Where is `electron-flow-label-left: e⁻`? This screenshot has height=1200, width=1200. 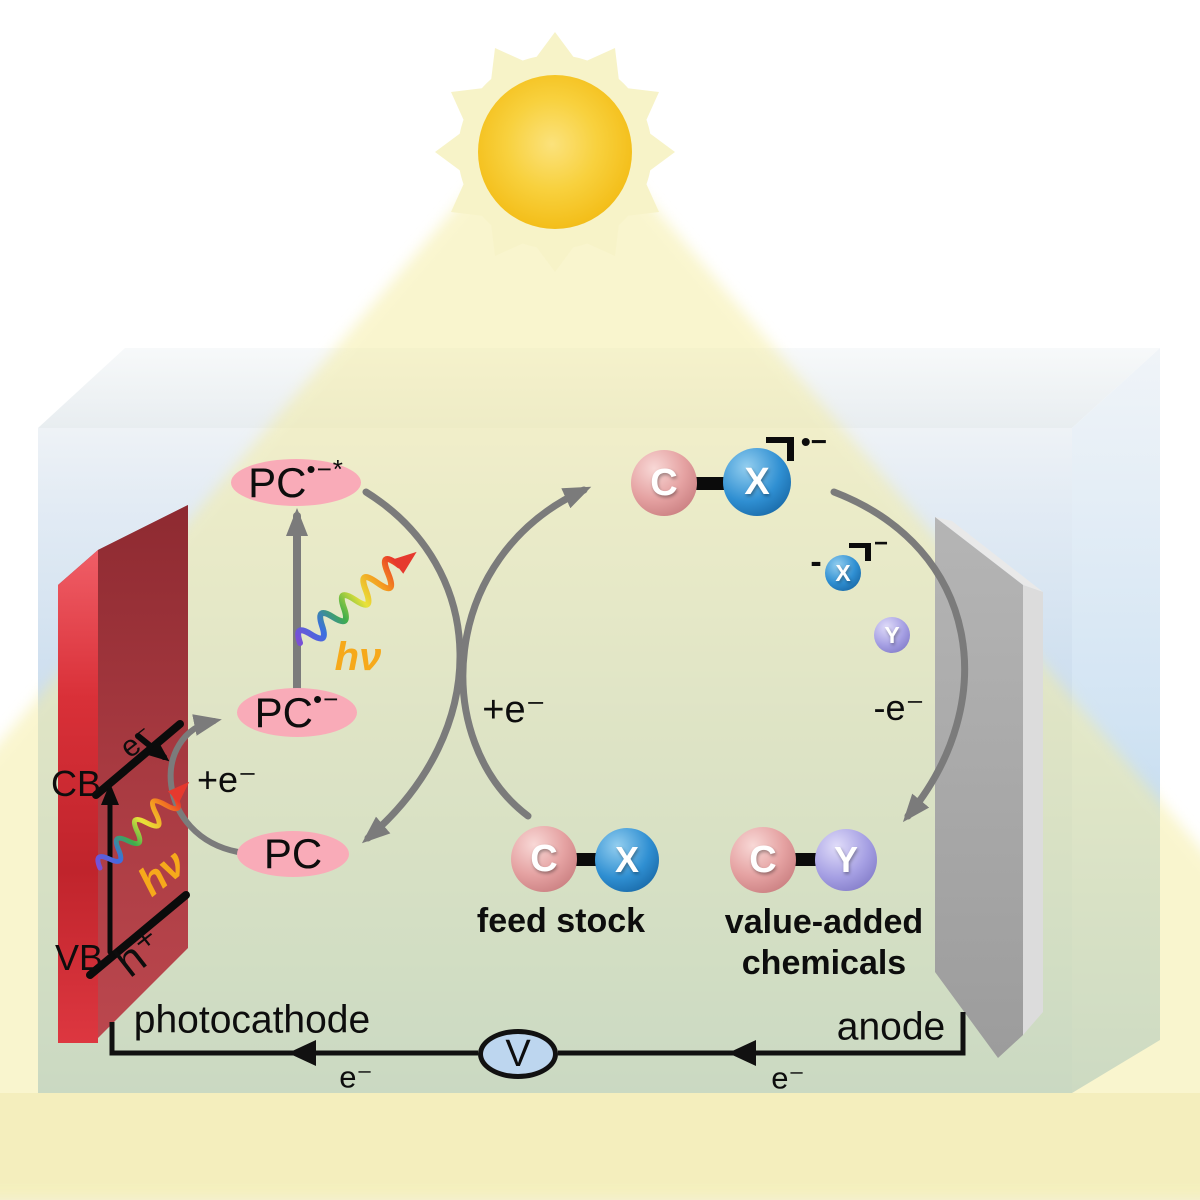 electron-flow-label-left: e⁻ is located at coordinates (356, 1077).